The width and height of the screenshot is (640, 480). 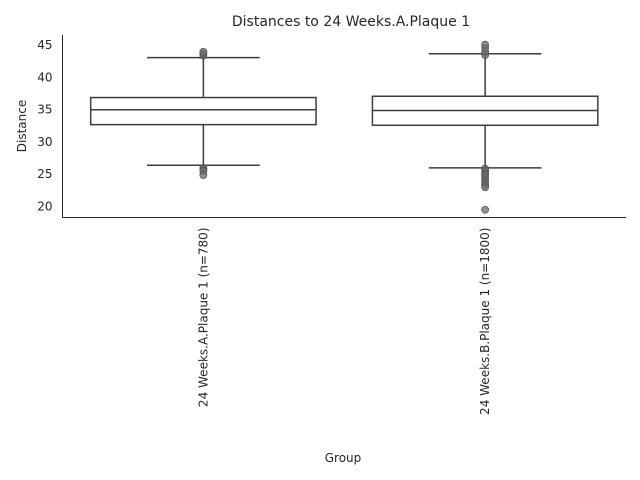 I want to click on y-axis-label: Distance, so click(x=22, y=126).